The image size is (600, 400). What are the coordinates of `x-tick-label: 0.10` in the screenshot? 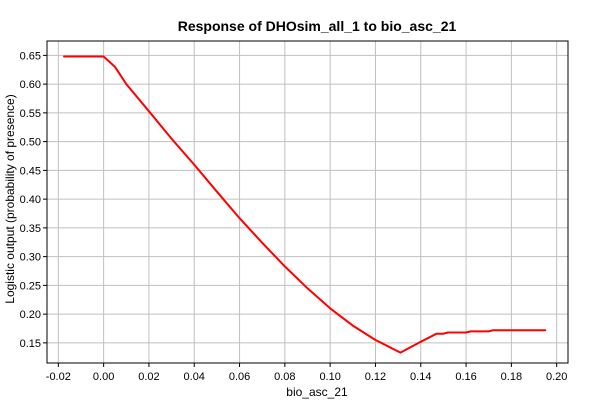 It's located at (329, 377).